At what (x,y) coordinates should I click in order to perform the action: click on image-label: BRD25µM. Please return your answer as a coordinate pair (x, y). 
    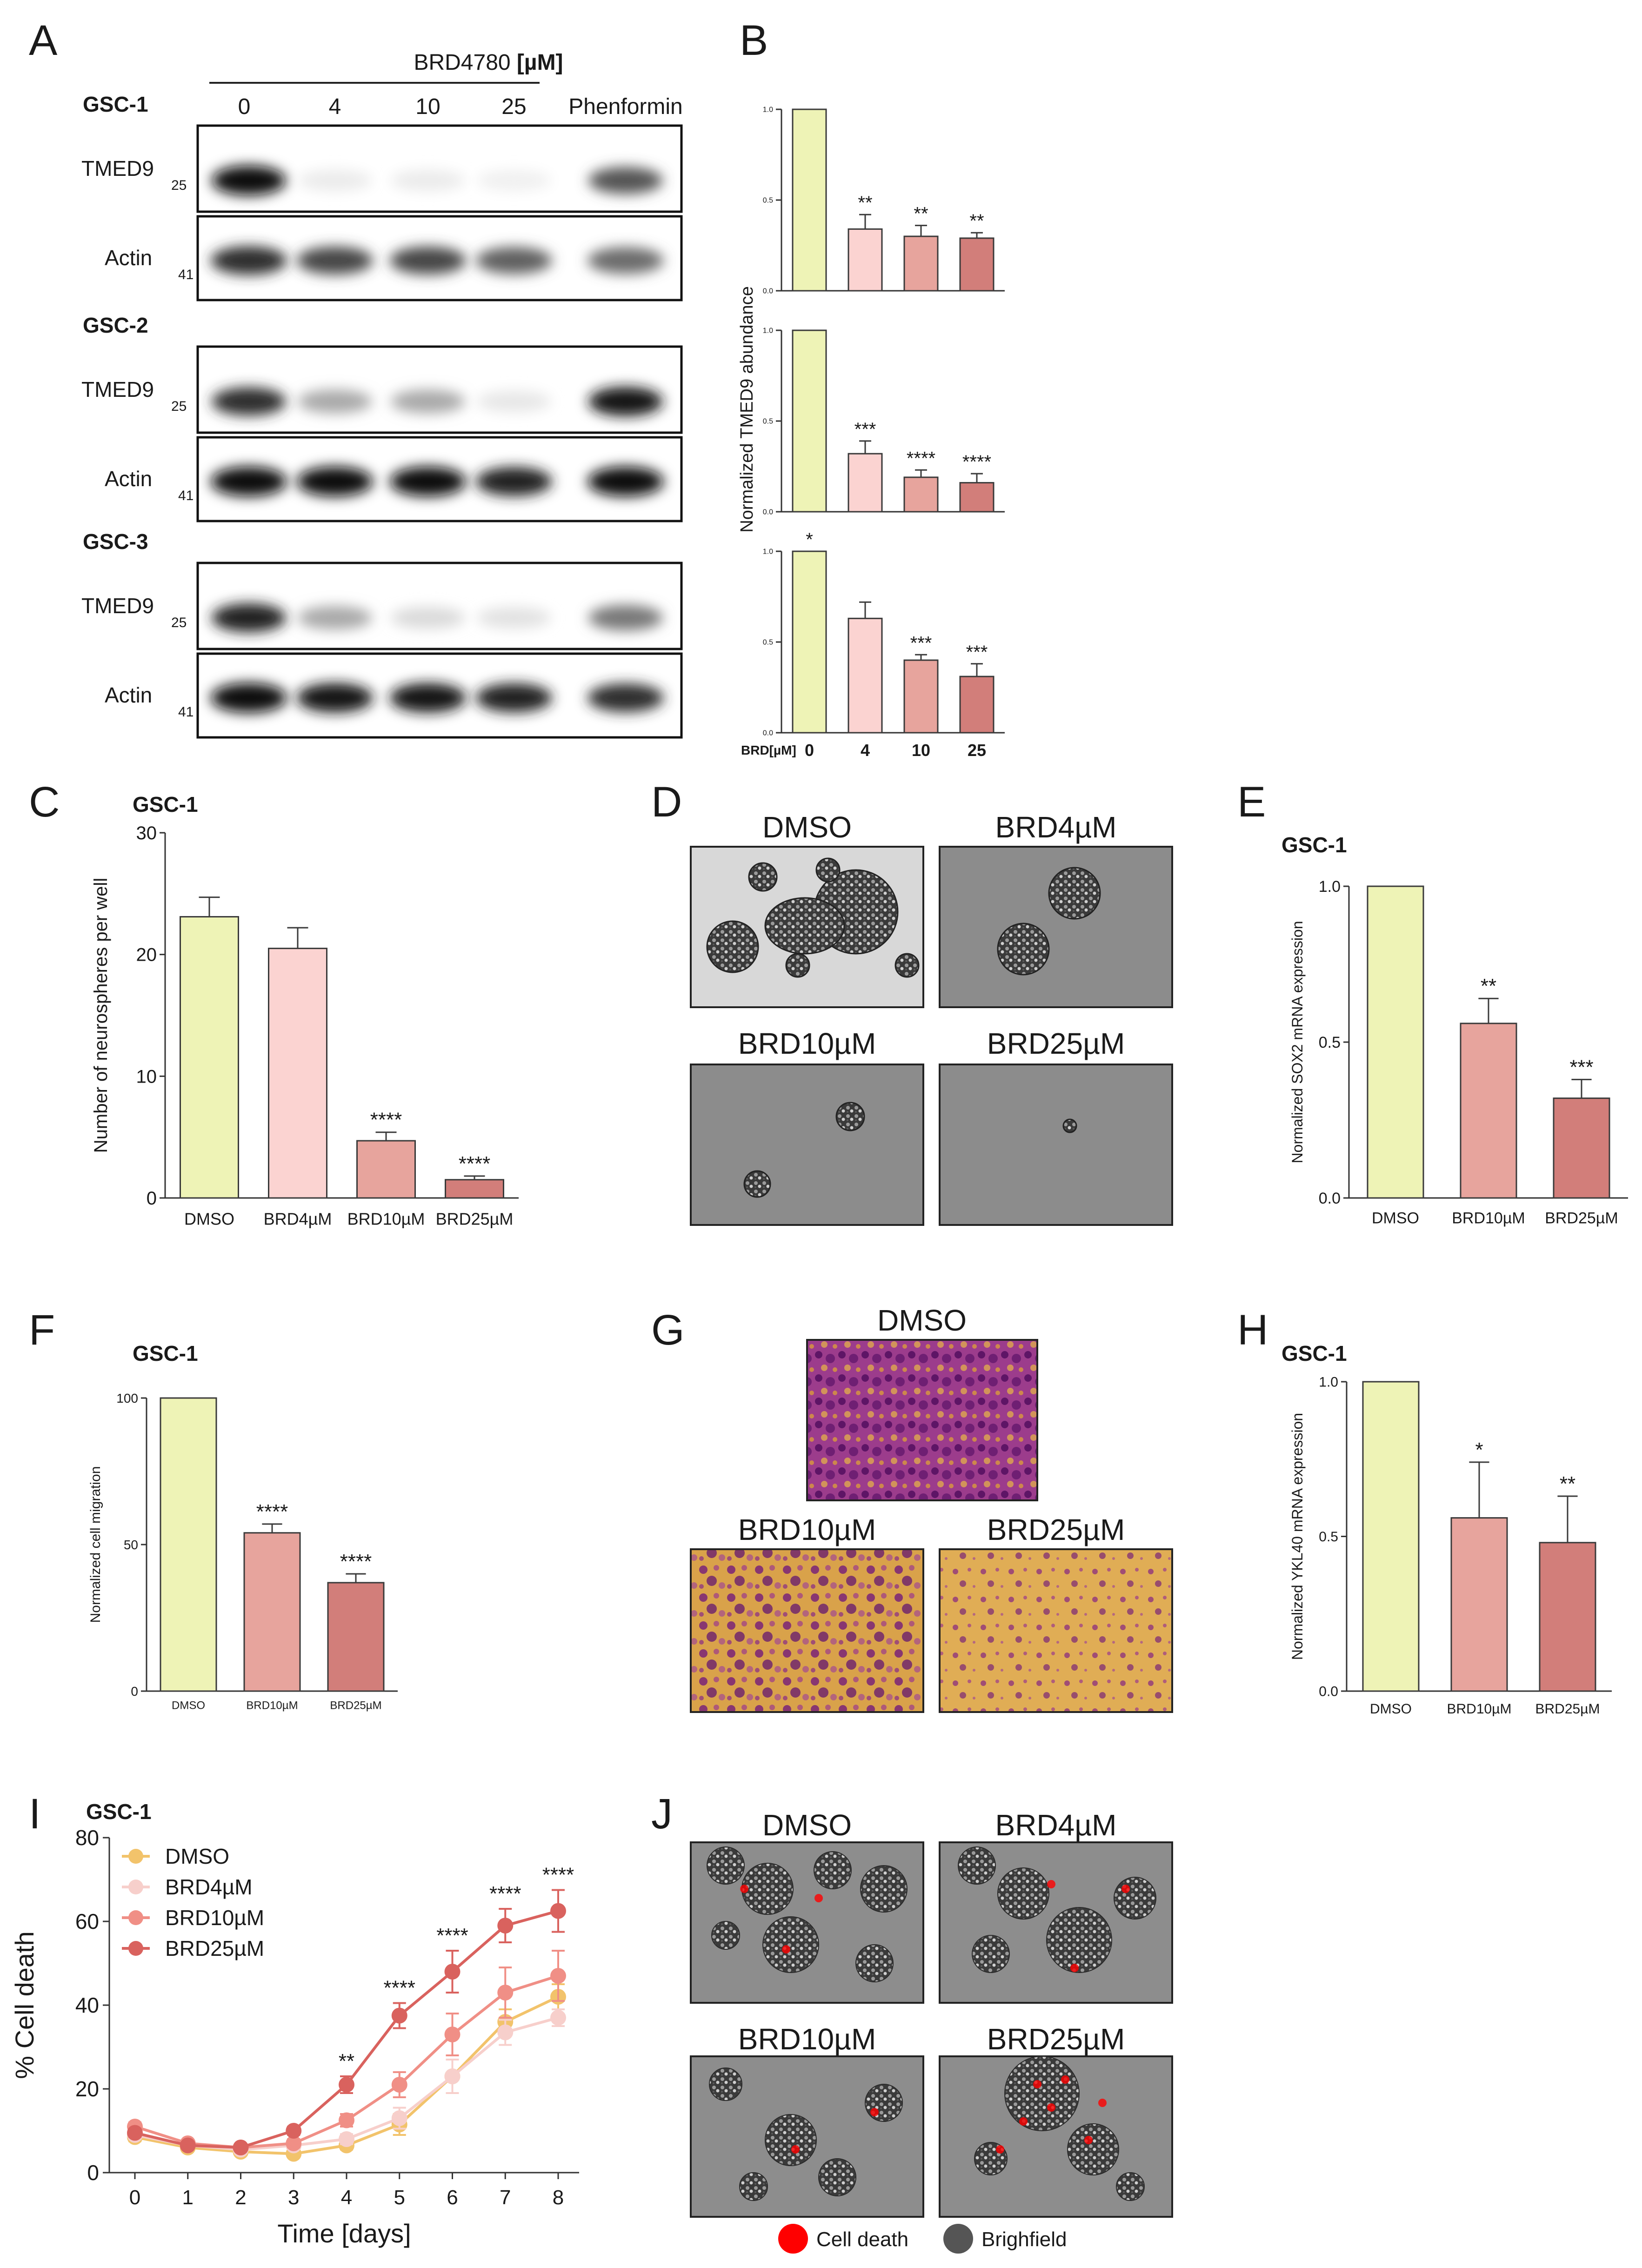
    Looking at the image, I should click on (1056, 2039).